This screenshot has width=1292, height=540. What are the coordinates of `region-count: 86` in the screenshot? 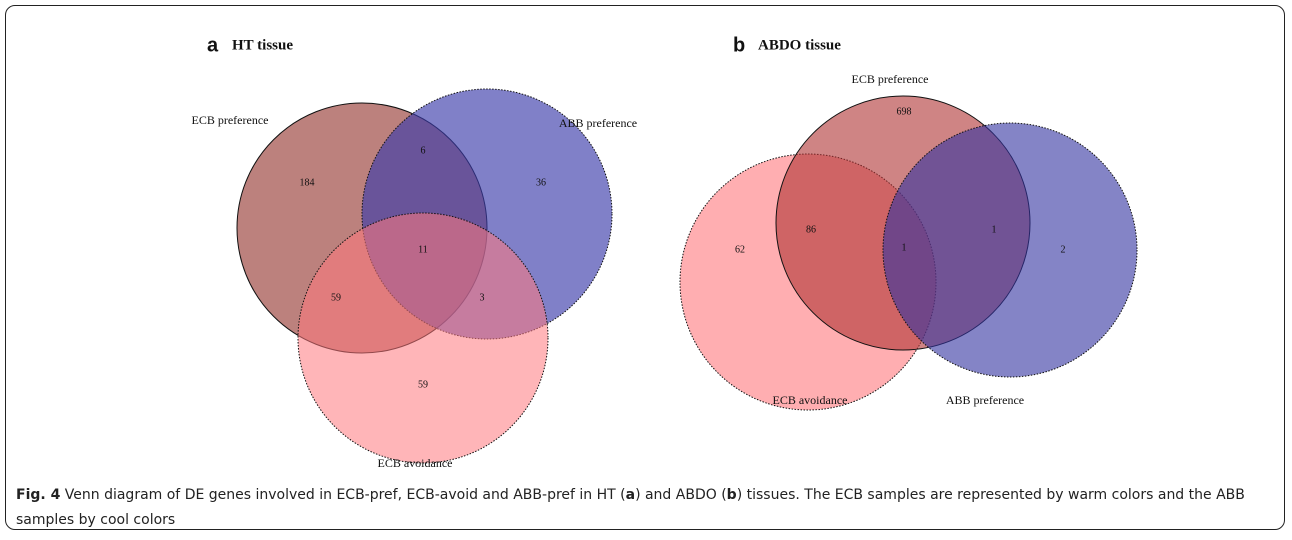 It's located at (811, 229).